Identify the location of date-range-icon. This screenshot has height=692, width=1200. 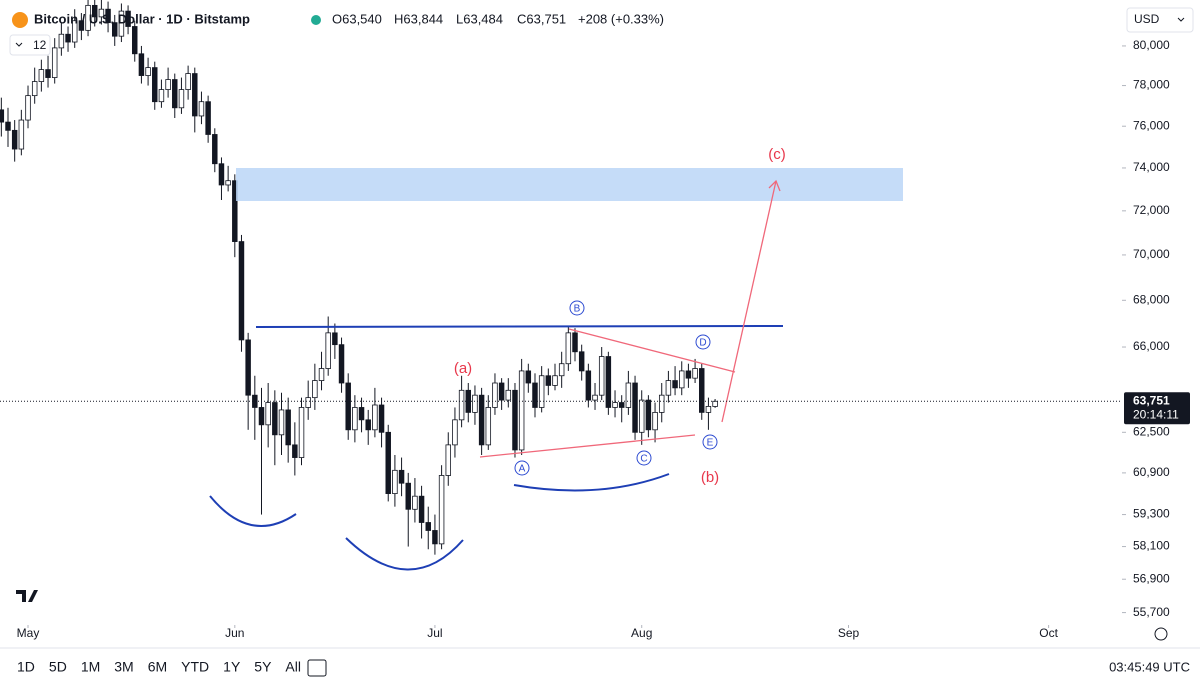
(317, 668).